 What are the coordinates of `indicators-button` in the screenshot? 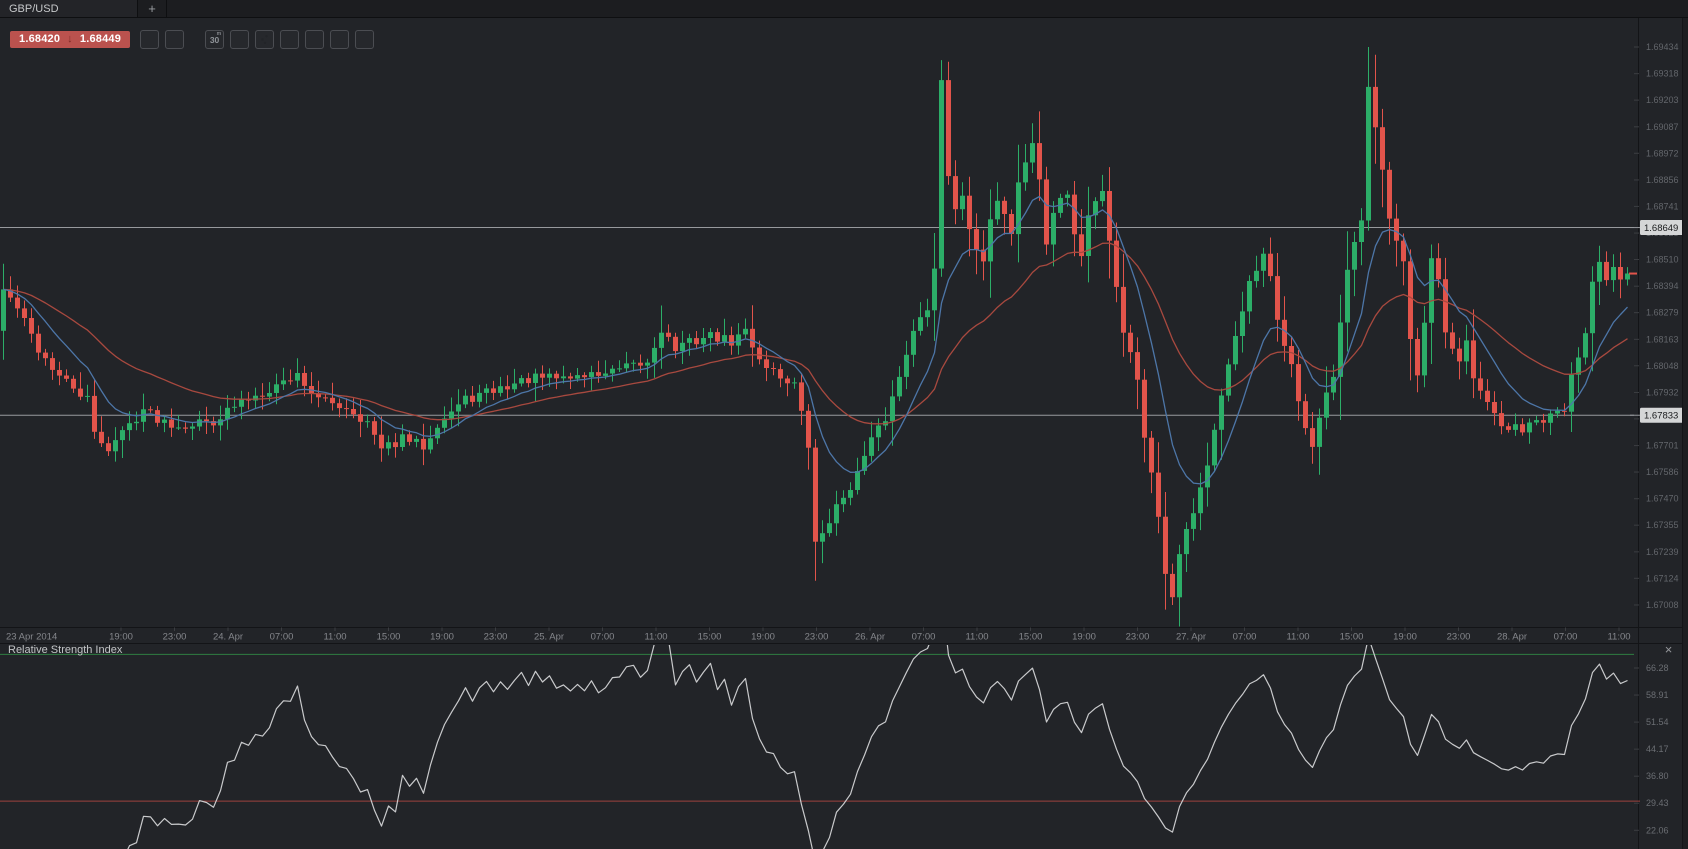 It's located at (265, 39).